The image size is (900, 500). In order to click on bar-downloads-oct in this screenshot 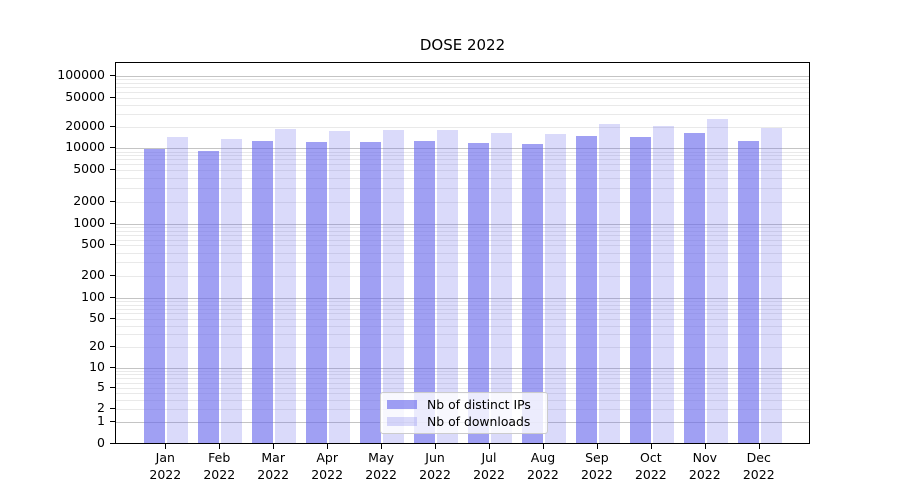, I will do `click(663, 284)`.